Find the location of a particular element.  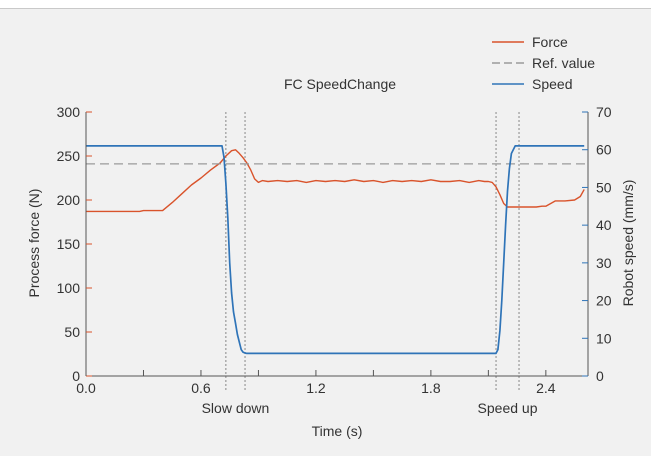

y-right-tick-label-6: 60 is located at coordinates (604, 150).